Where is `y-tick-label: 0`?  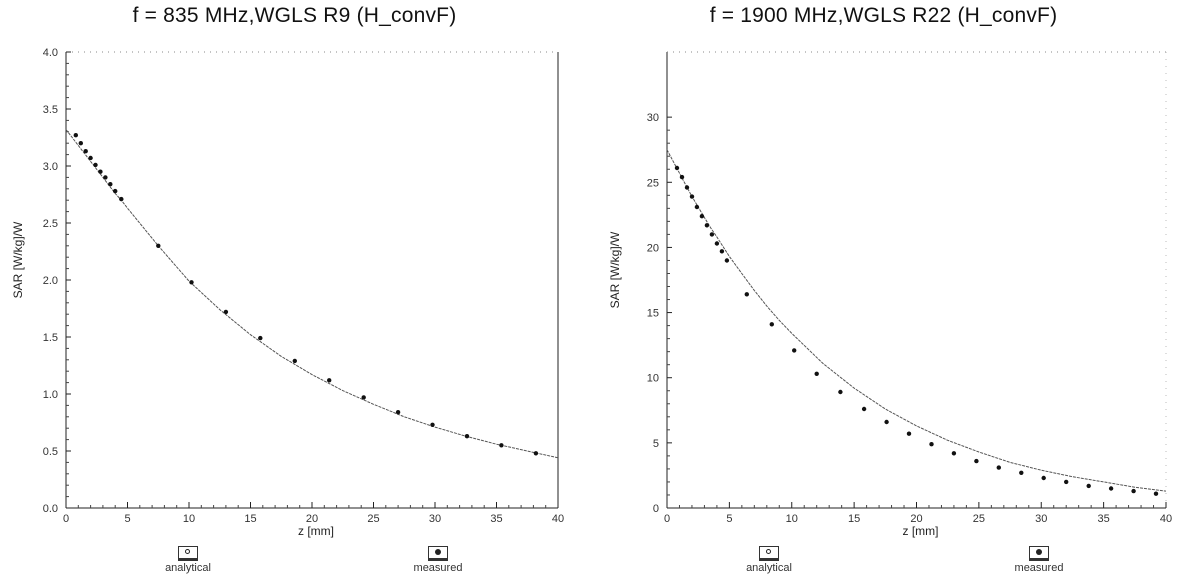 y-tick-label: 0 is located at coordinates (656, 509).